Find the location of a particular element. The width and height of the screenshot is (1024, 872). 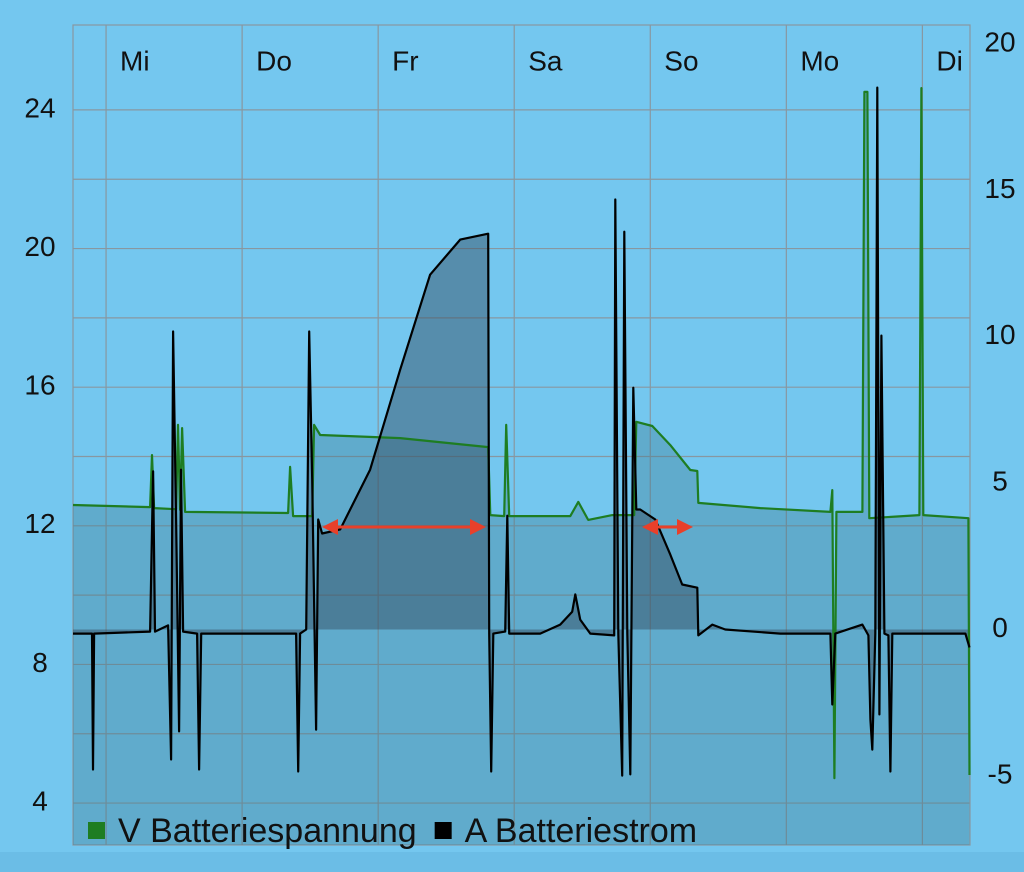

y2-tick-label: 5 is located at coordinates (1000, 481).